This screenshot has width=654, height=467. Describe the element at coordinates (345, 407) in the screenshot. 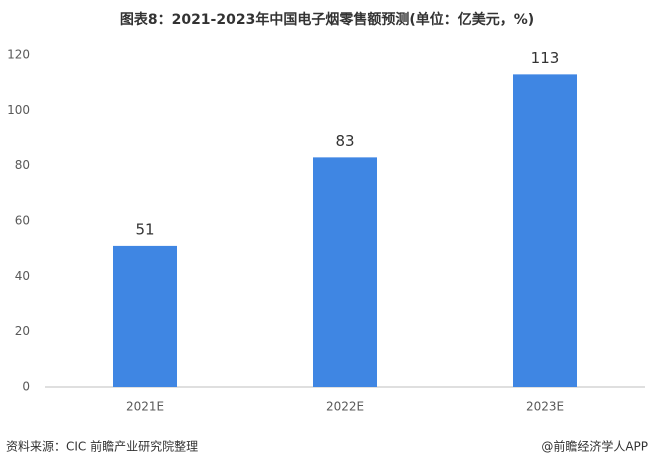

I see `x-tick-label: 2022E` at that location.